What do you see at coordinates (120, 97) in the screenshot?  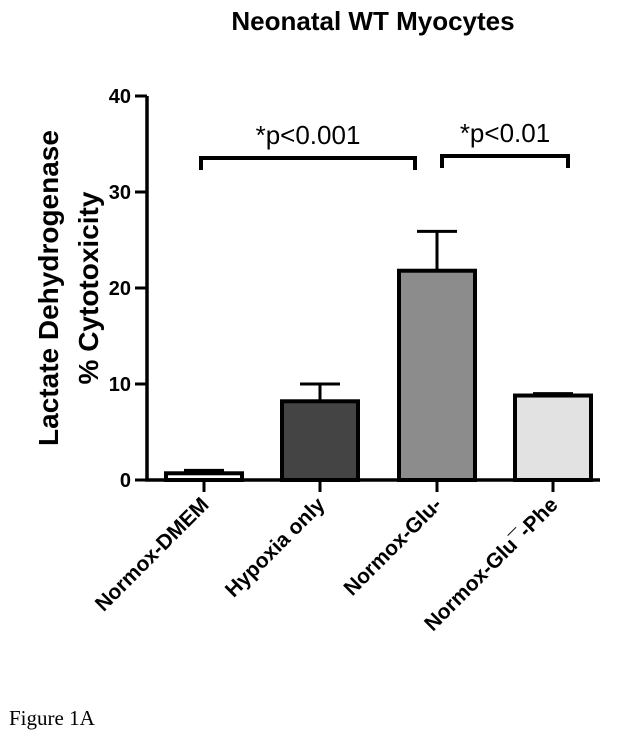 I see `y-tick-label-4: 40` at bounding box center [120, 97].